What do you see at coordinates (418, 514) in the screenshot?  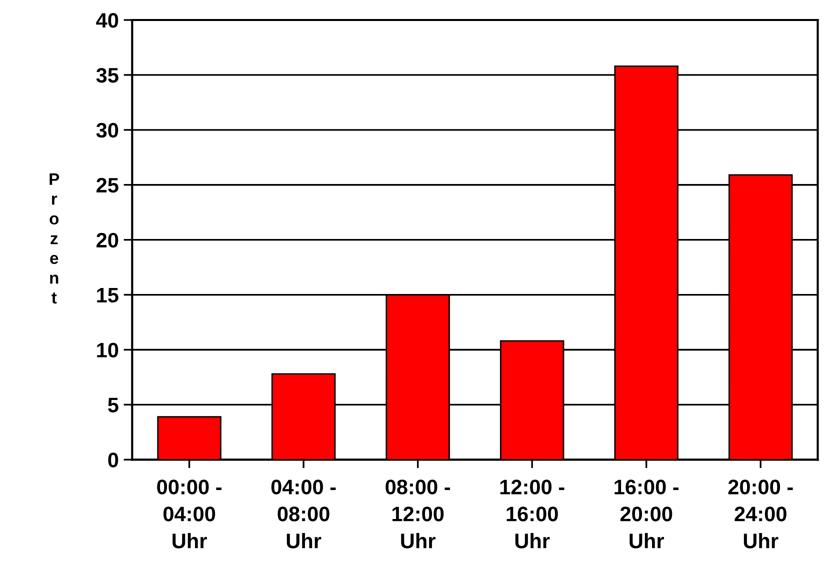 I see `x-tick-label: 08:00 - 12:00 Uhr` at bounding box center [418, 514].